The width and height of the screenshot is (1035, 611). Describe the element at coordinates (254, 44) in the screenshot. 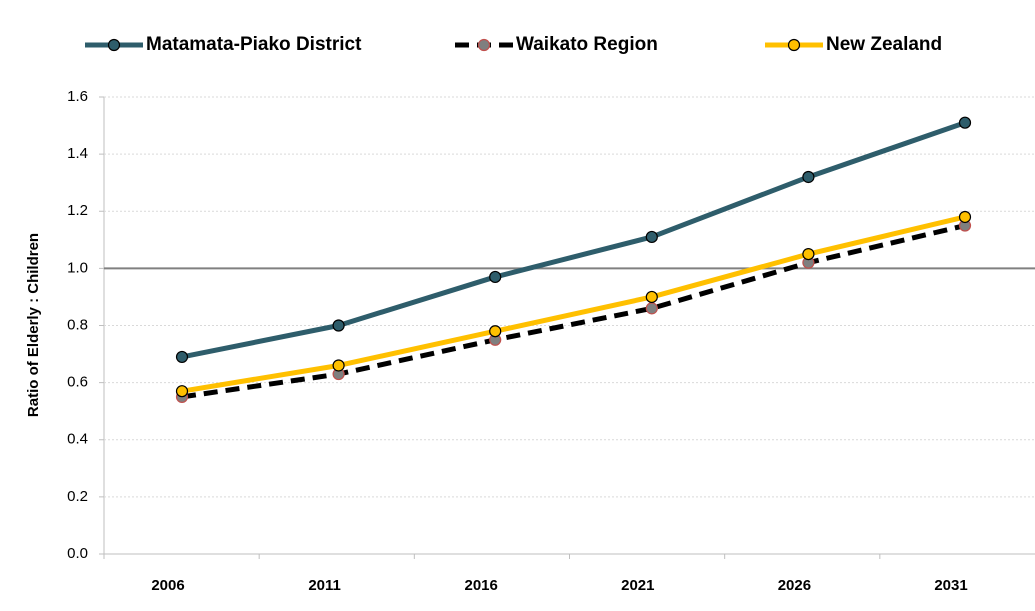

I see `legend-label: Matamata-Piako District` at that location.